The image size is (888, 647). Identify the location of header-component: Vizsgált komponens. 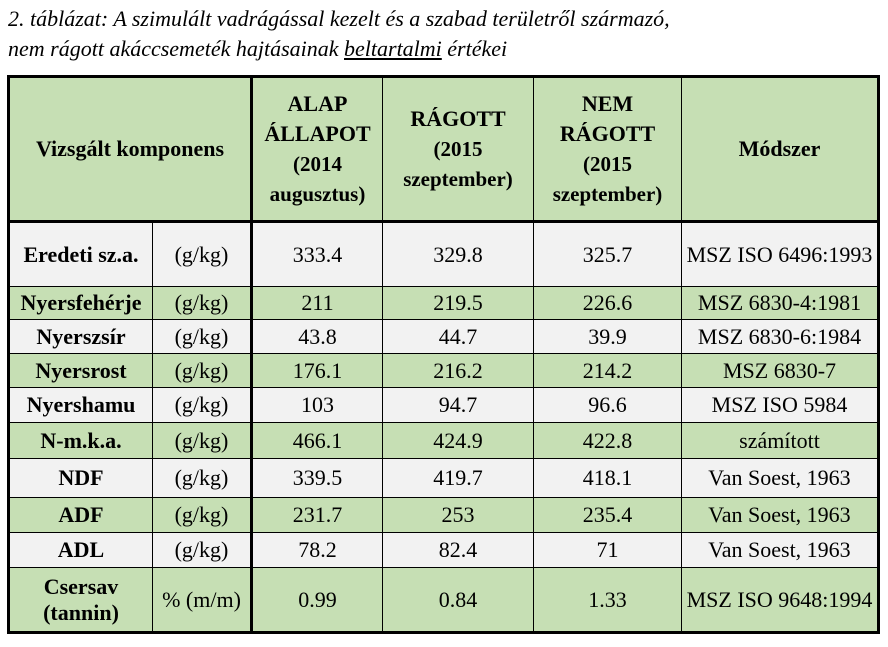
(130, 149).